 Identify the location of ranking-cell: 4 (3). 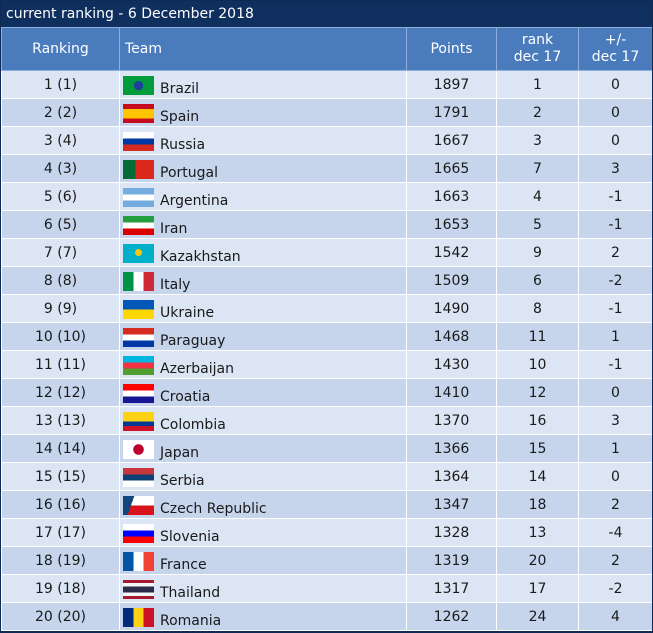
(60, 168).